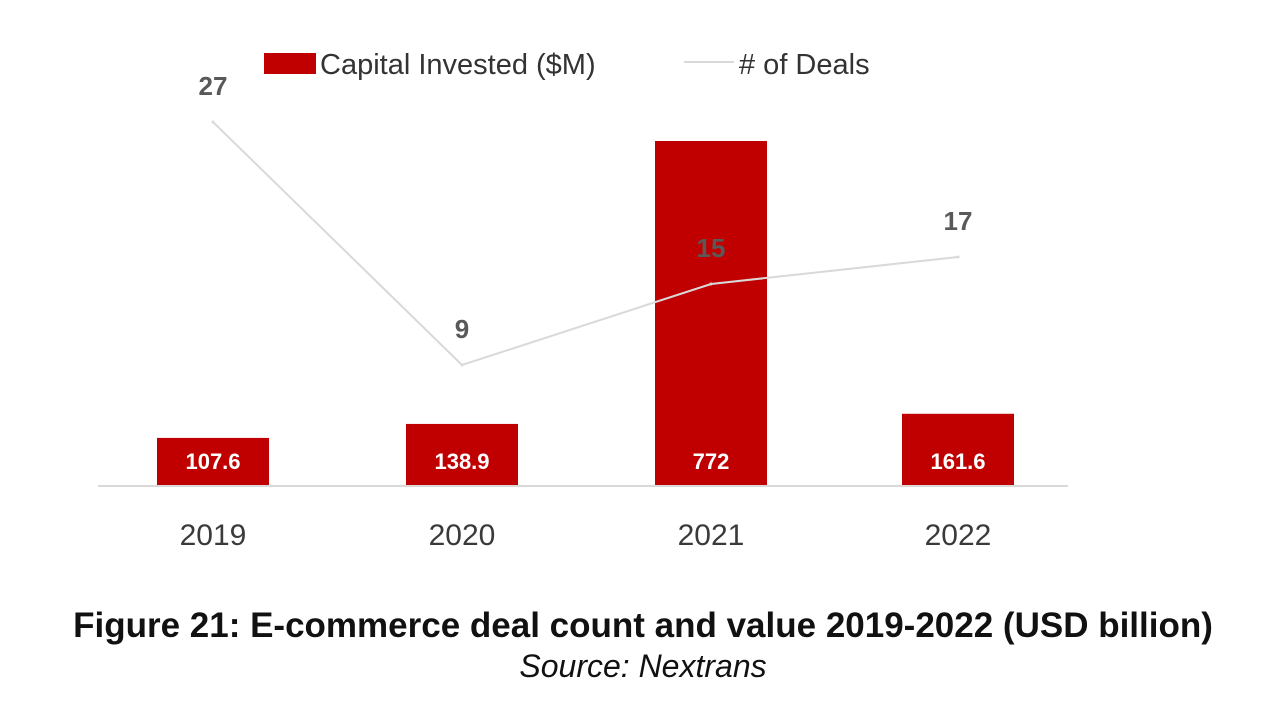 The width and height of the screenshot is (1286, 720). What do you see at coordinates (213, 535) in the screenshot?
I see `x-tick-2019: 2019` at bounding box center [213, 535].